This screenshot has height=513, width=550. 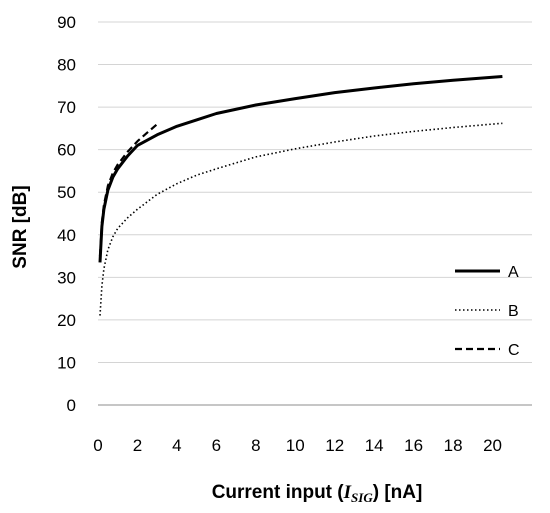 What do you see at coordinates (66, 362) in the screenshot?
I see `y-tick-label: 10` at bounding box center [66, 362].